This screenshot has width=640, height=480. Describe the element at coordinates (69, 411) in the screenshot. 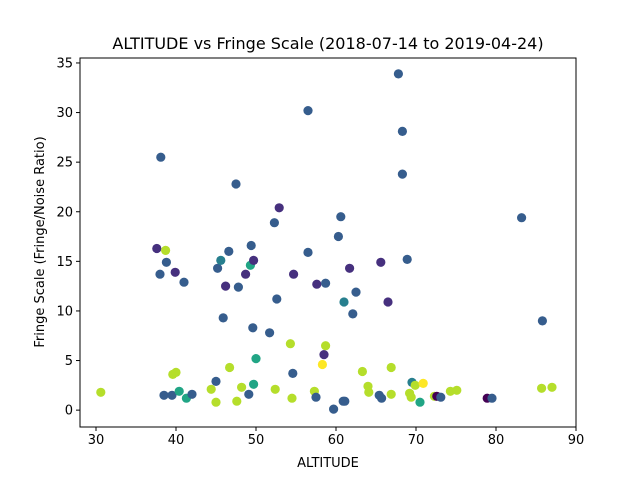

I see `y-tick-label: 0` at that location.